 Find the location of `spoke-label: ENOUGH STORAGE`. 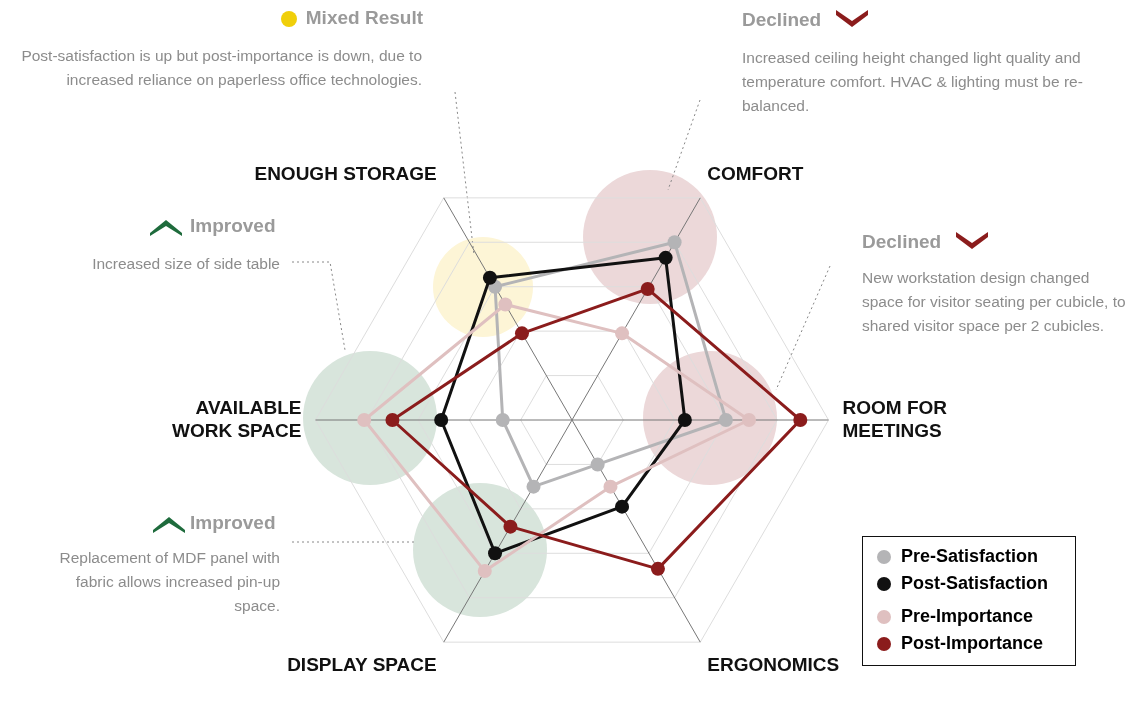

spoke-label: ENOUGH STORAGE is located at coordinates (345, 173).